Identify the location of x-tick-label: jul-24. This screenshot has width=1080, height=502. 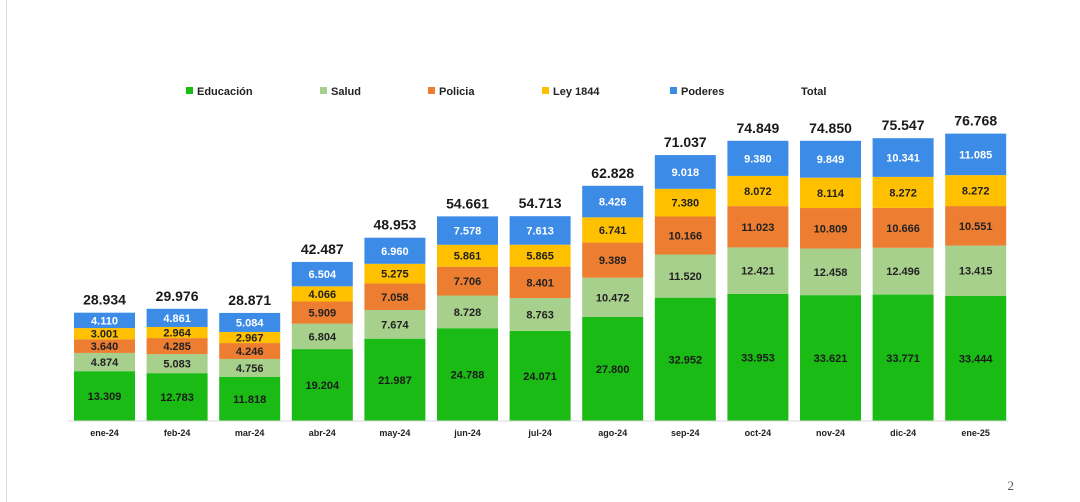
(539, 433).